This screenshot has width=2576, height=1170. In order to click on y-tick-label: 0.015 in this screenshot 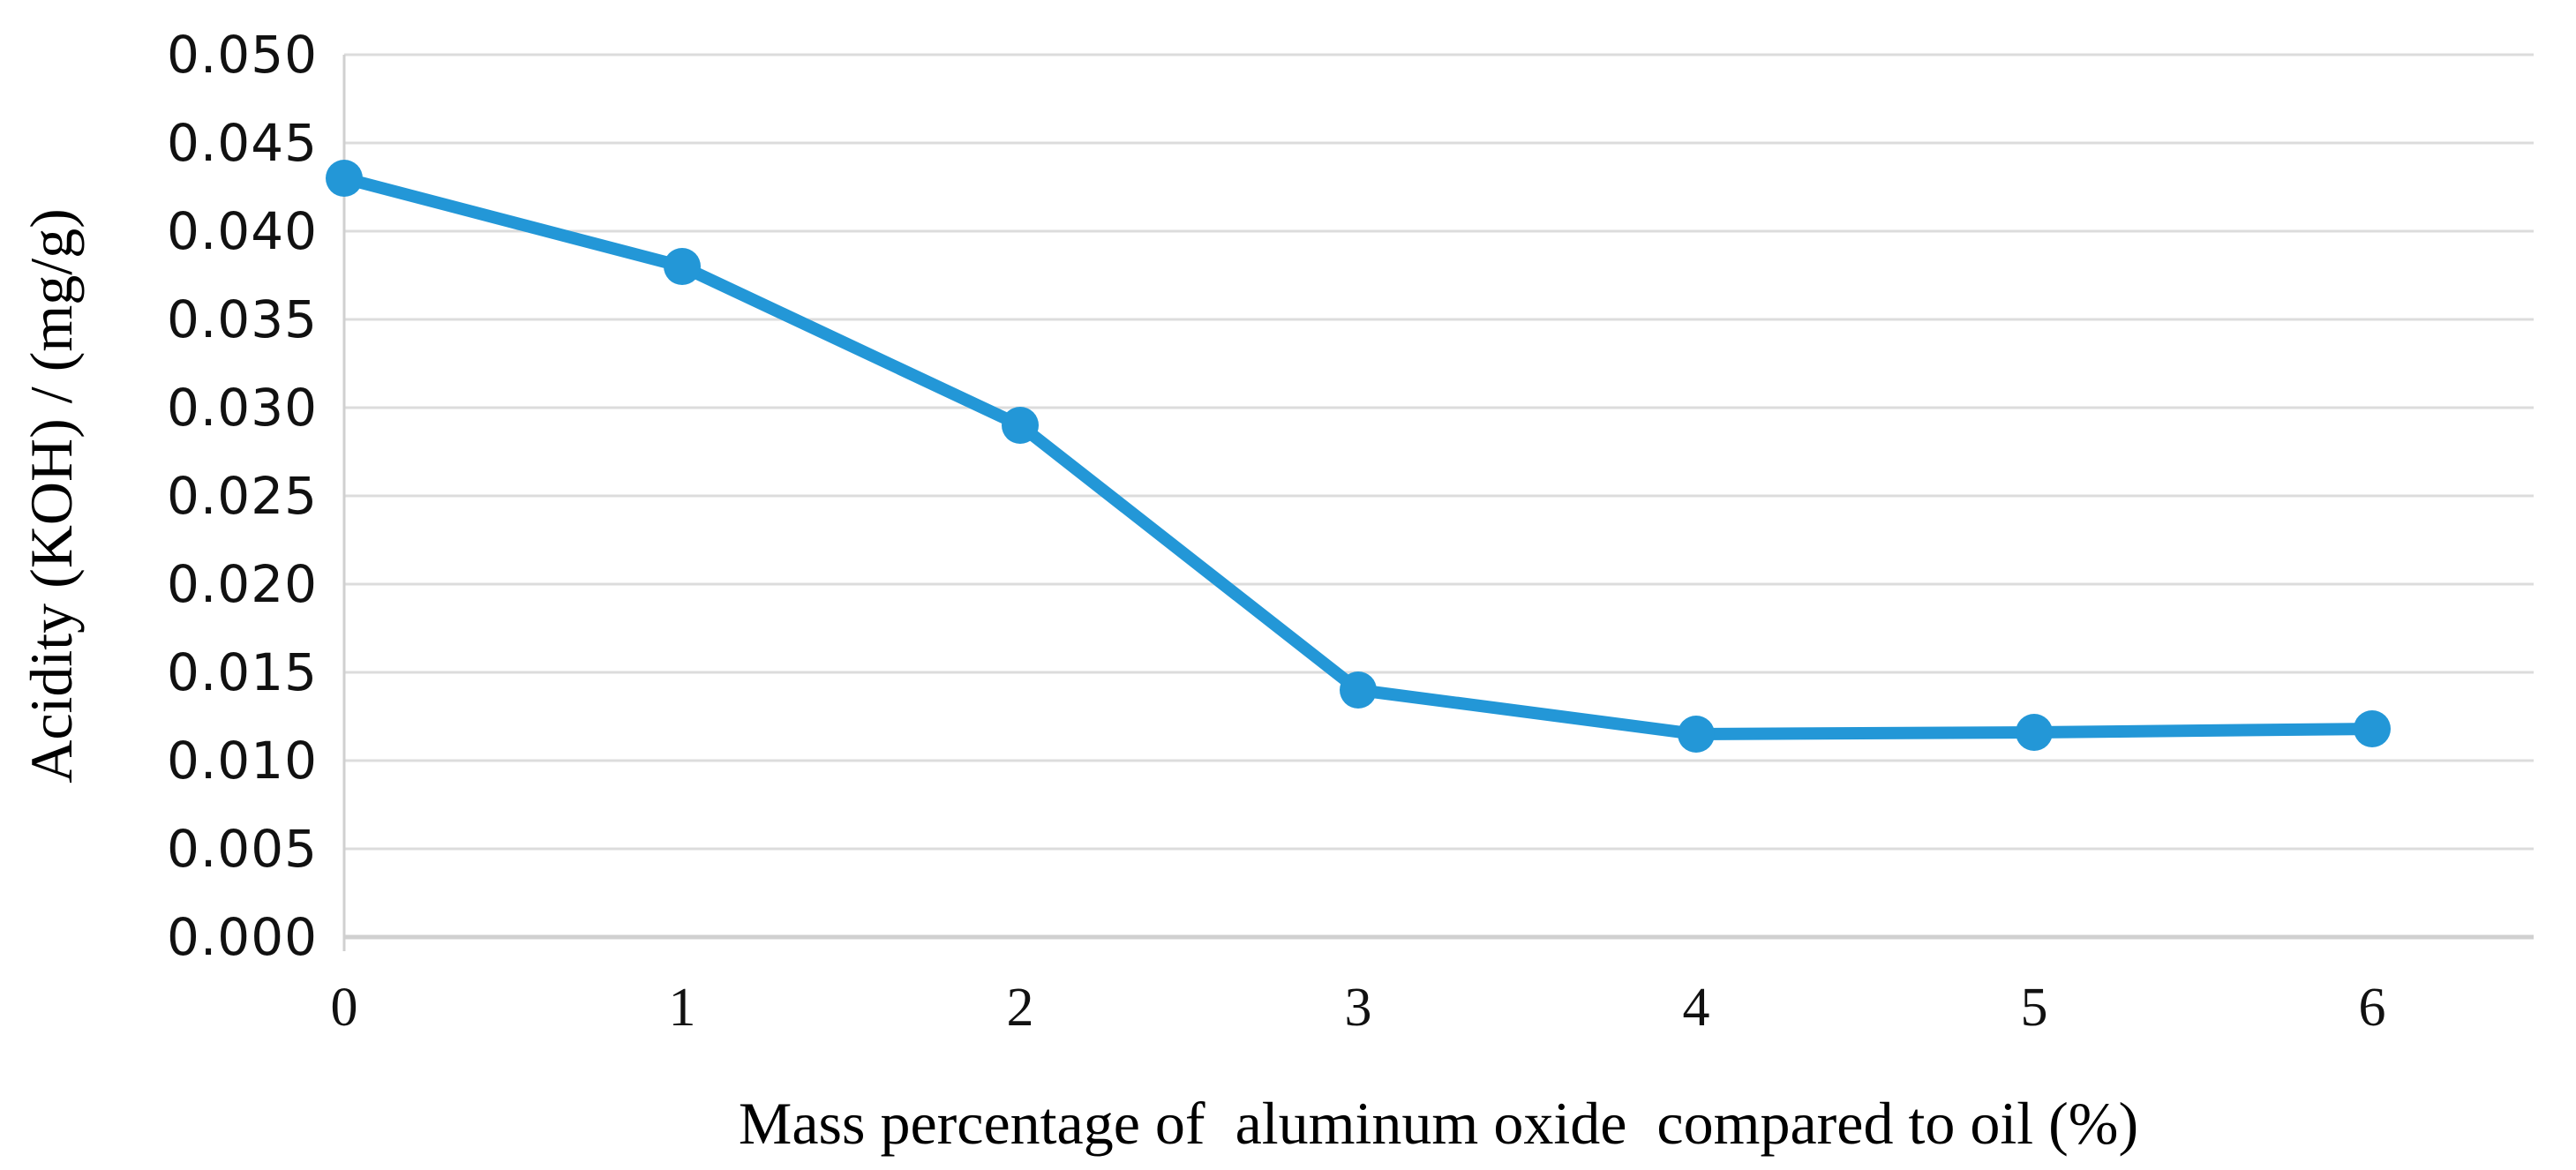, I will do `click(242, 672)`.